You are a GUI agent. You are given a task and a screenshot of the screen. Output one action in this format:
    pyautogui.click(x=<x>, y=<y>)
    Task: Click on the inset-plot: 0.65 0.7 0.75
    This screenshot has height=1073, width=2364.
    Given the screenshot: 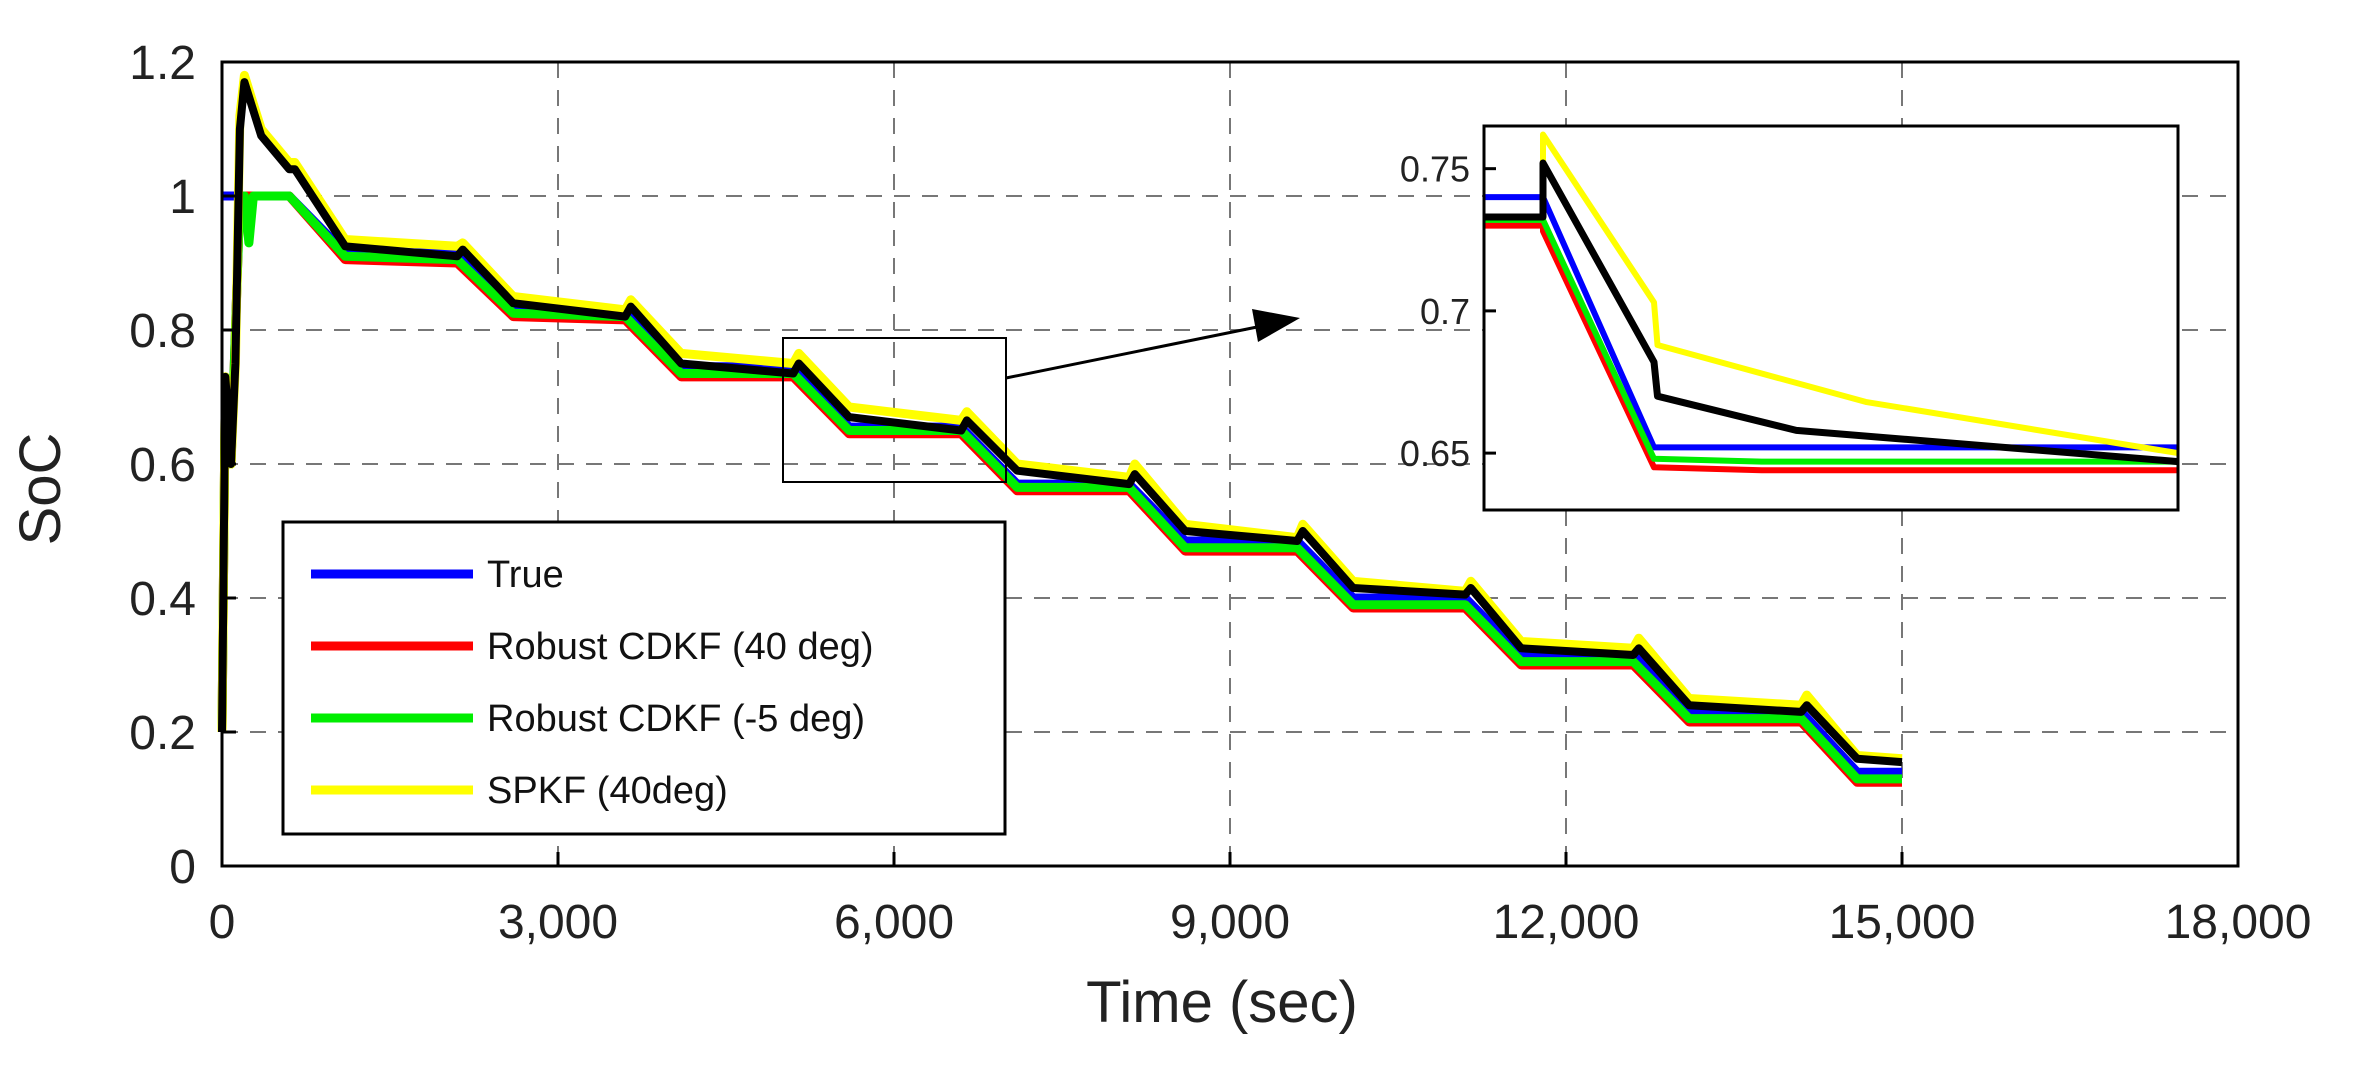 What is the action you would take?
    pyautogui.click(x=1790, y=318)
    